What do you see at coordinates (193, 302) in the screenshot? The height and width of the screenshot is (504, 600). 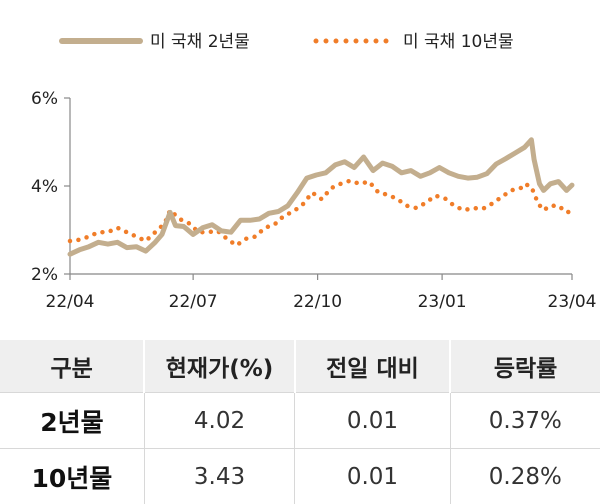 I see `x-tick-label: 22/07` at bounding box center [193, 302].